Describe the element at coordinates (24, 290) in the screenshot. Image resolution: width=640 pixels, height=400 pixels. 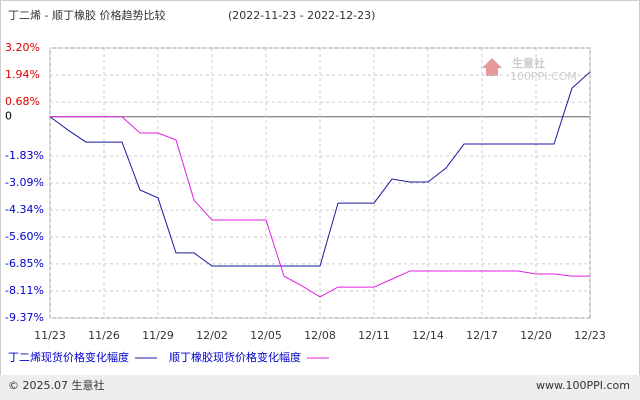
I see `y-tick-label: -8.11%` at that location.